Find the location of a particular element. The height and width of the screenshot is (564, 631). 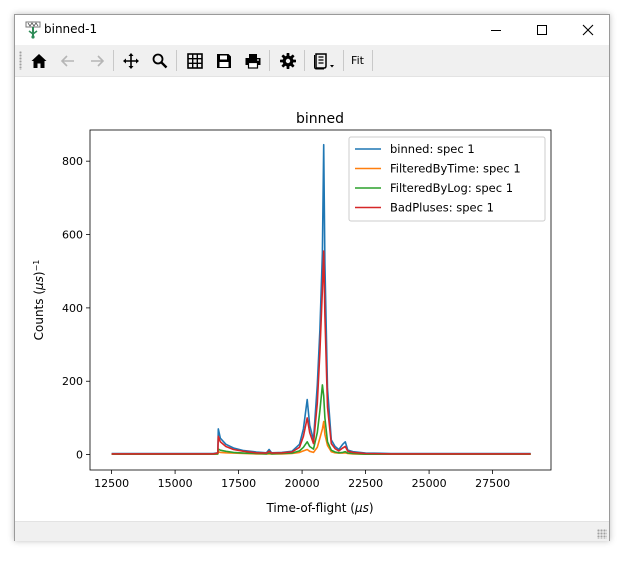

legend-box is located at coordinates (447, 179).